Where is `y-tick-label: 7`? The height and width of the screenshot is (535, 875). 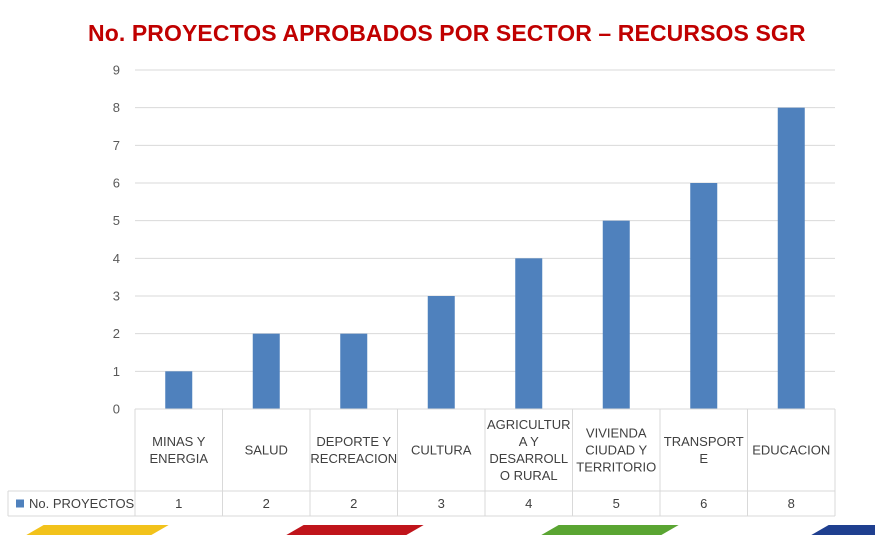
y-tick-label: 7 is located at coordinates (116, 145).